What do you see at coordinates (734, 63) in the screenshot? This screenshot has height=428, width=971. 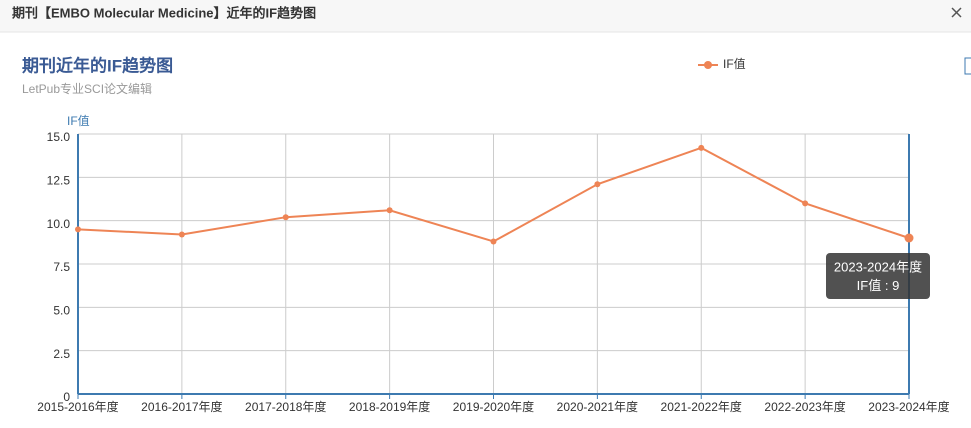 I see `legend-label: IF值` at bounding box center [734, 63].